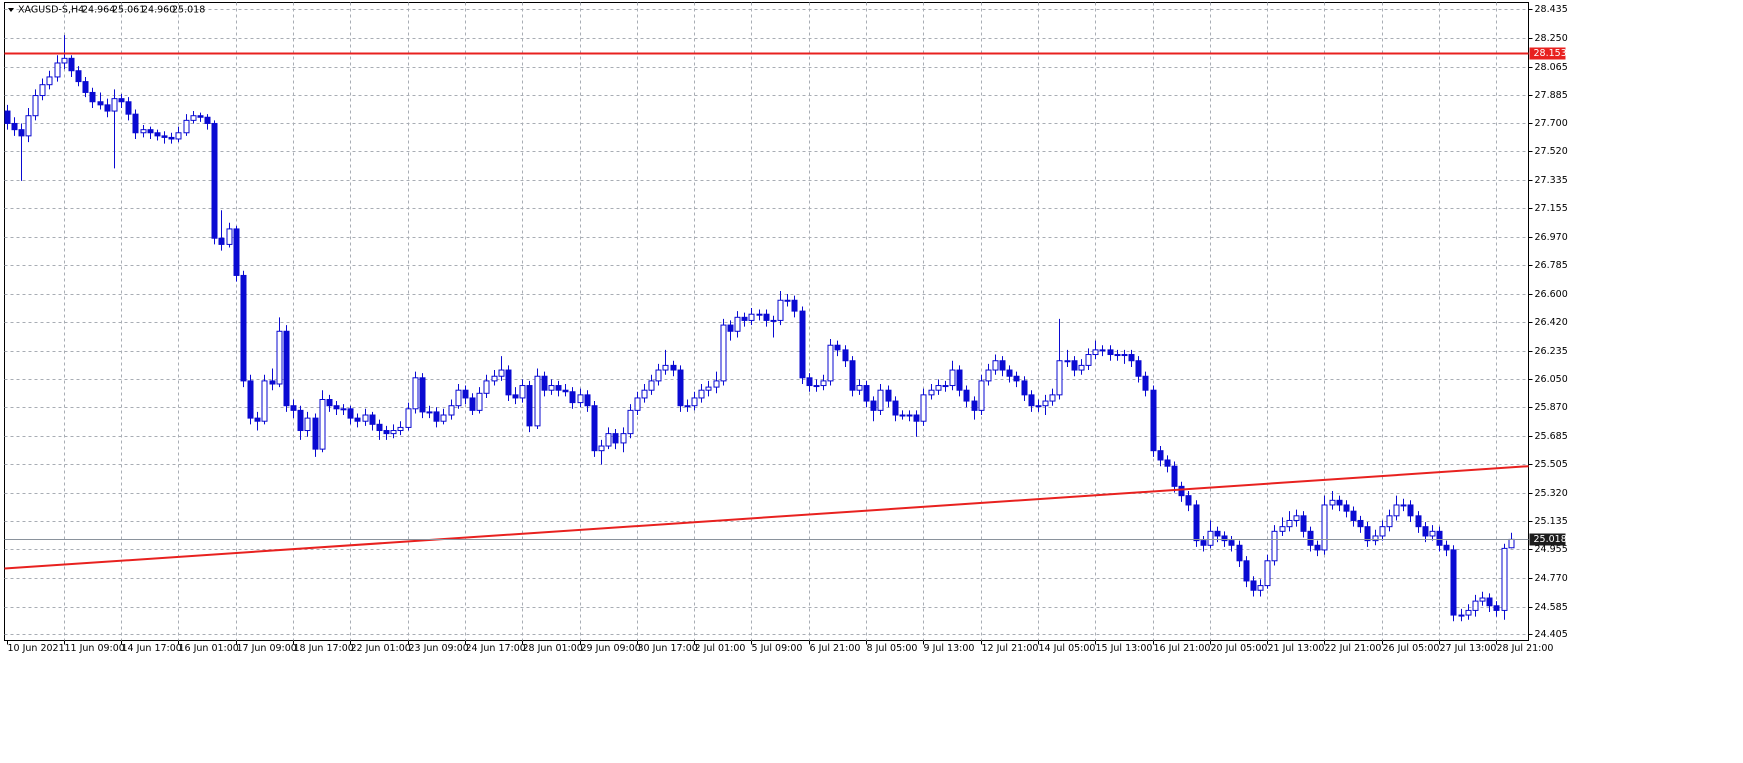  I want to click on level-label: 28.153, so click(1550, 53).